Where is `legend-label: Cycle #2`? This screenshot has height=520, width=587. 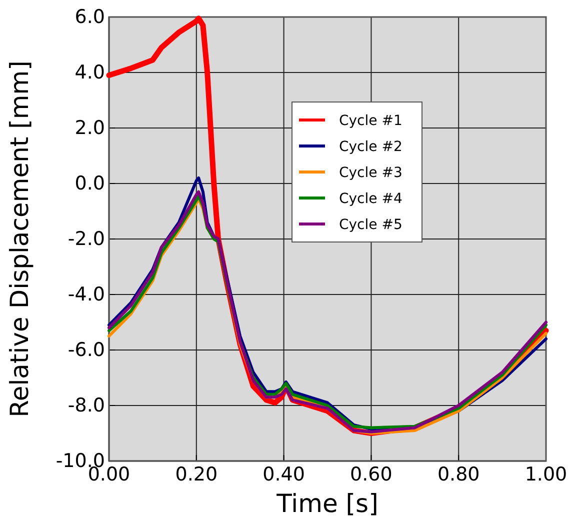 legend-label: Cycle #2 is located at coordinates (370, 147).